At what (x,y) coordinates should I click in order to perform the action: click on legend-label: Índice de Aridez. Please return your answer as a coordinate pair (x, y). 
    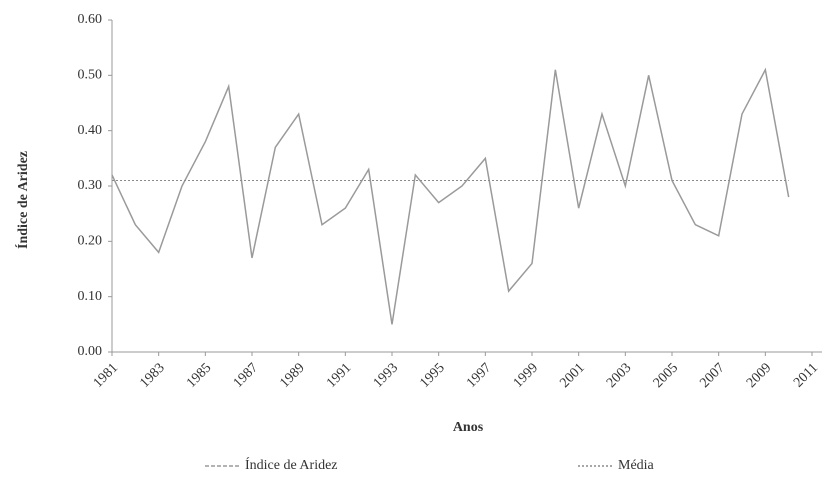
    Looking at the image, I should click on (291, 464).